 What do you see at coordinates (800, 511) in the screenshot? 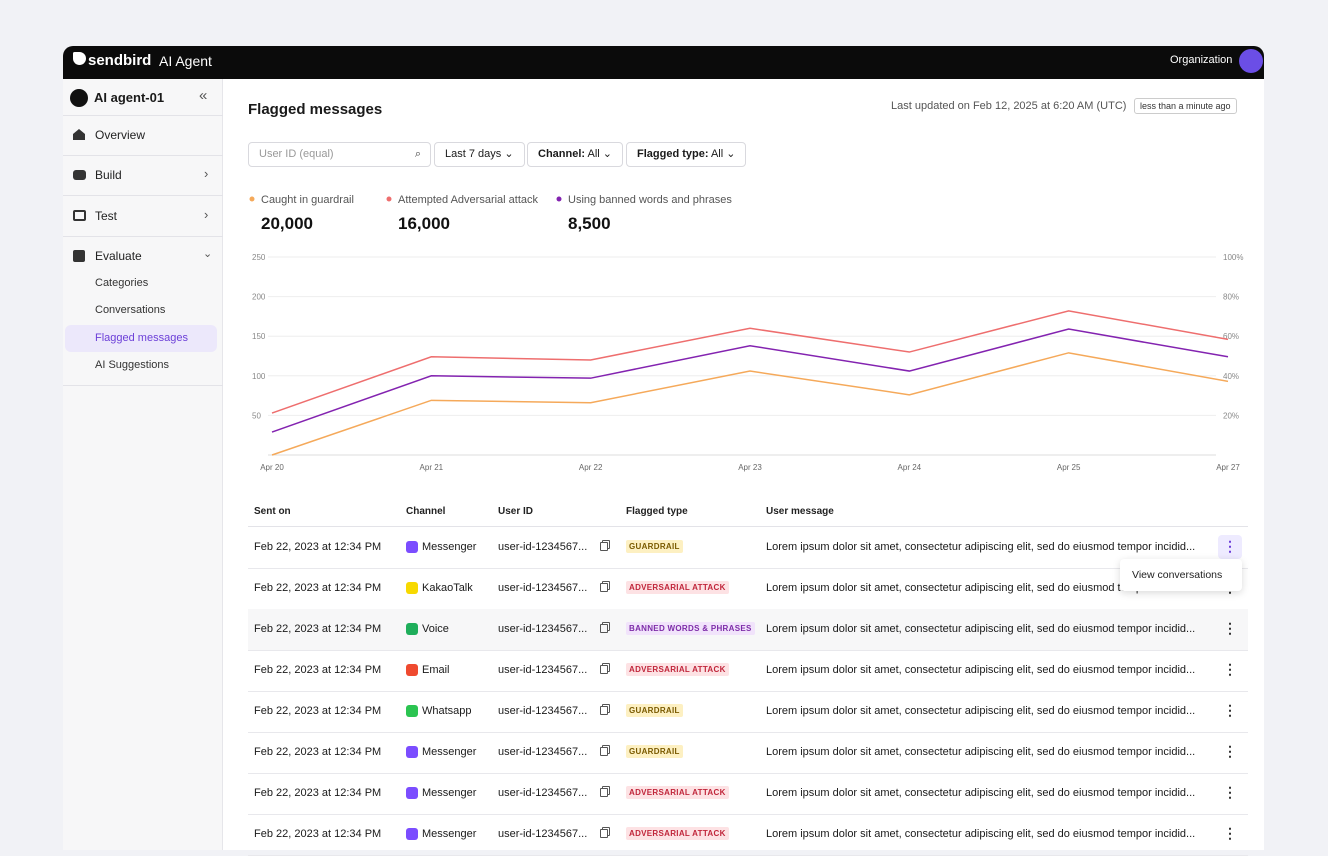
I see `column-header: User message` at bounding box center [800, 511].